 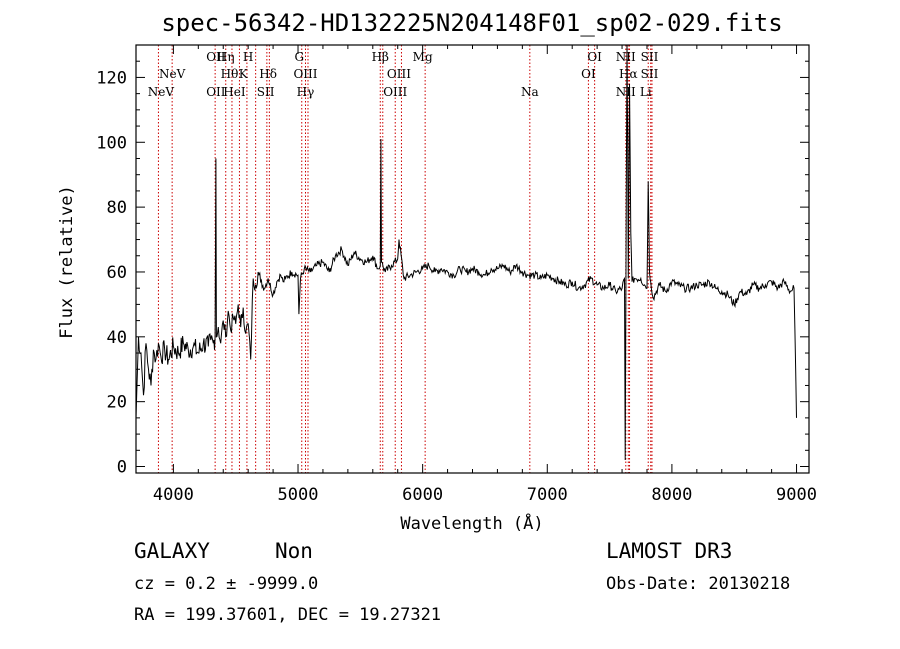 I want to click on x-tick-label: 6000, so click(x=422, y=495).